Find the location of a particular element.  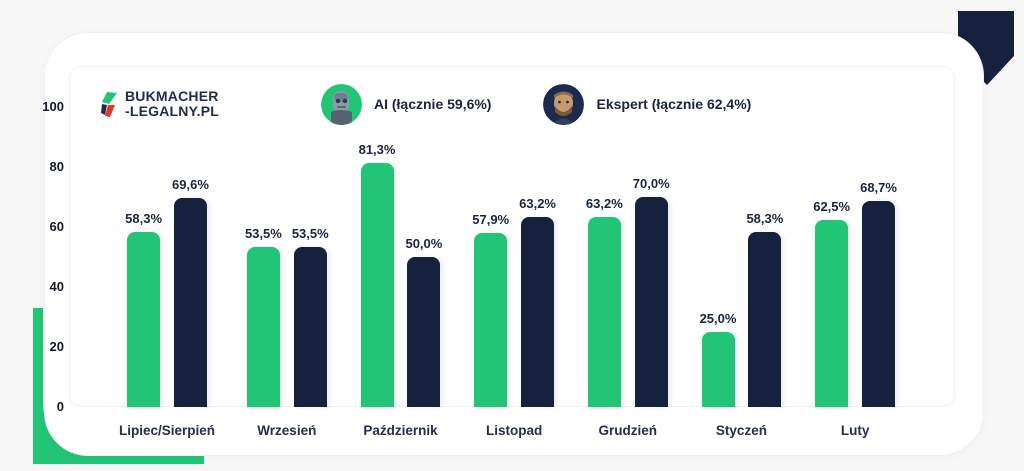

bar-pair: 62,5% 68,7% is located at coordinates (855, 293).